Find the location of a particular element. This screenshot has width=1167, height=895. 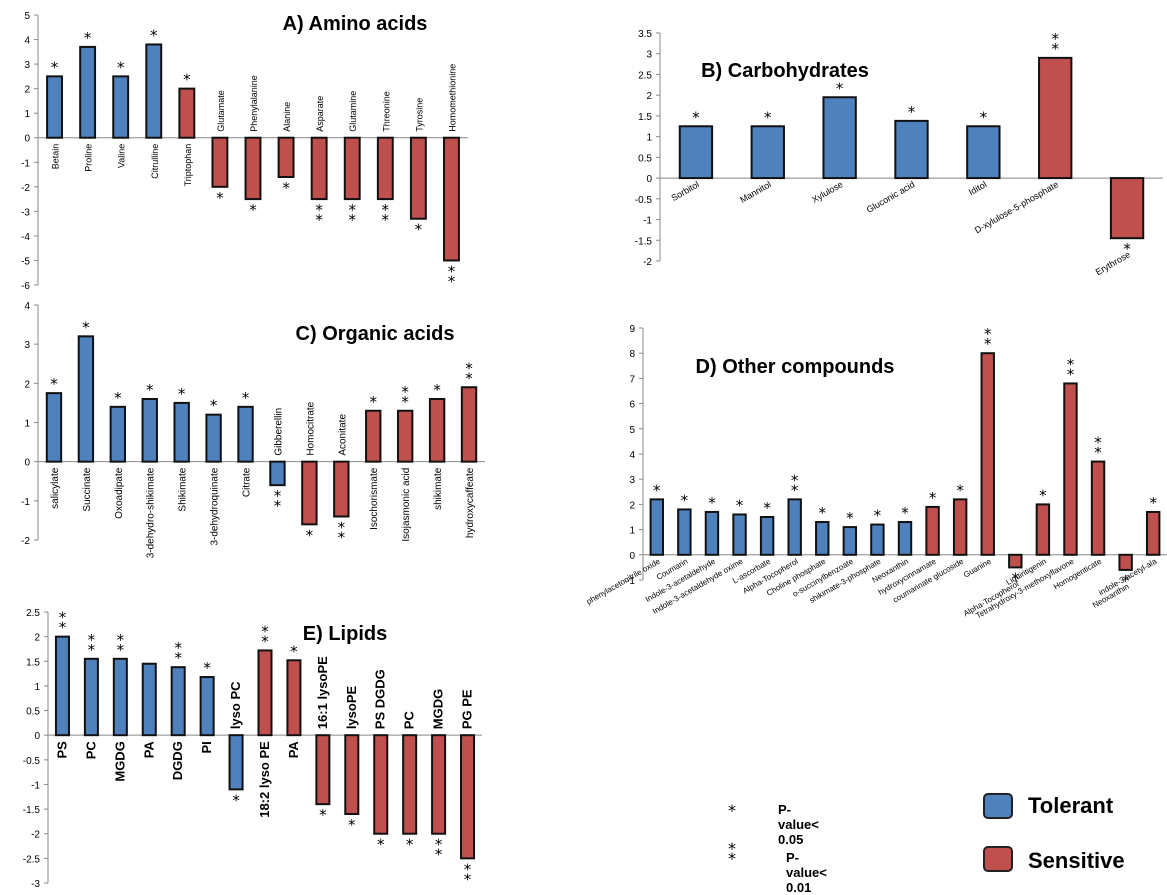

y-tick-label: 3 is located at coordinates (27, 65).